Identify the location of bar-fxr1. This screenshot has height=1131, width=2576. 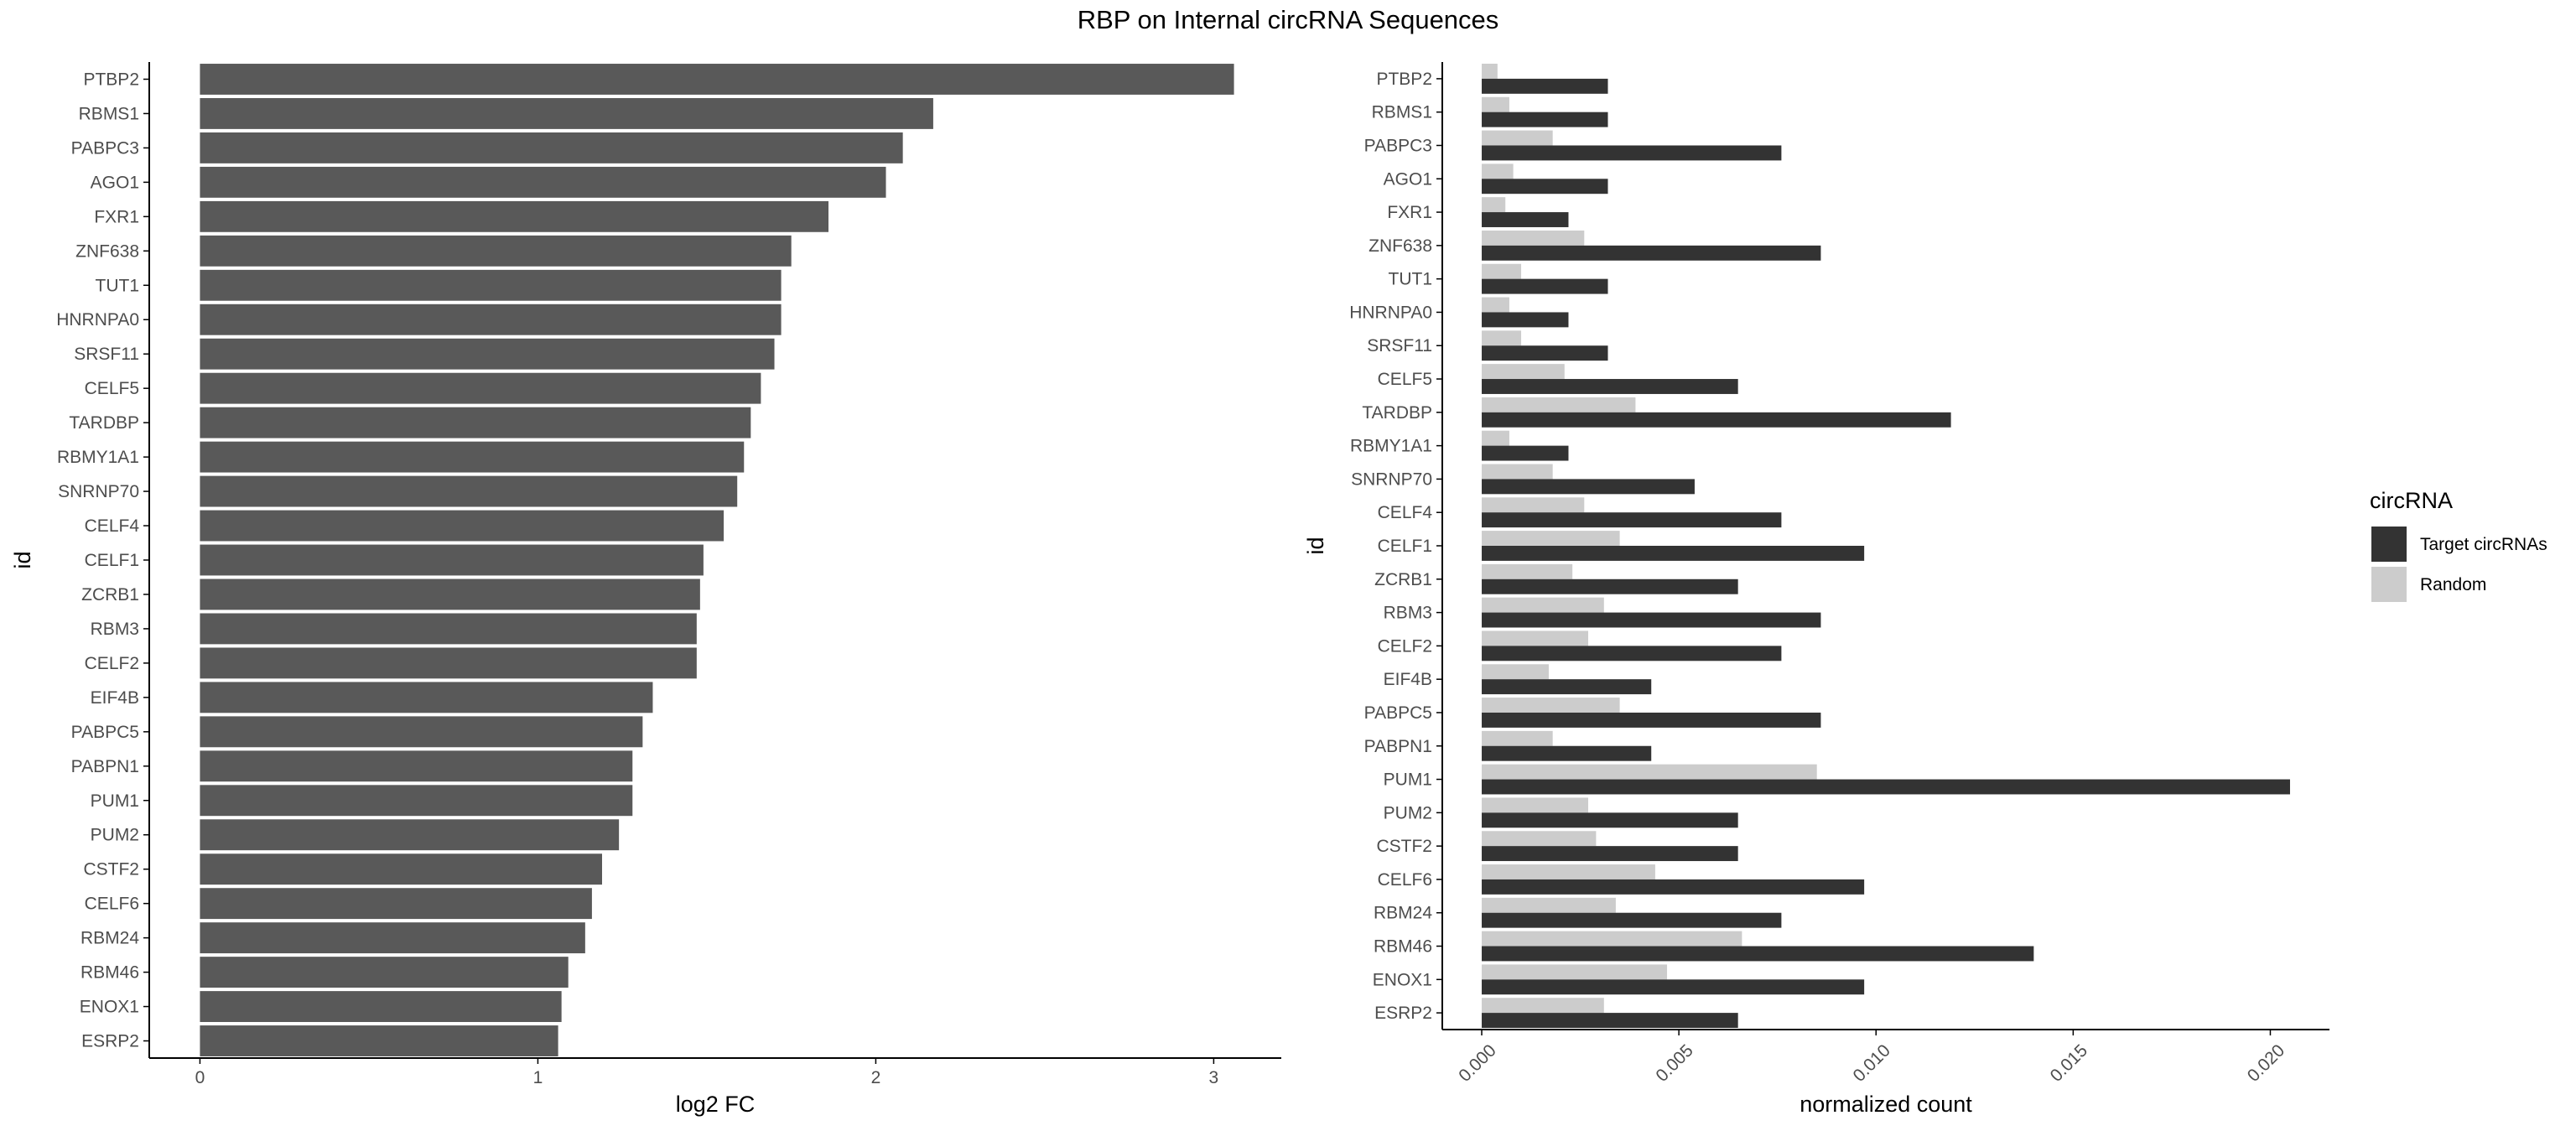
(514, 216).